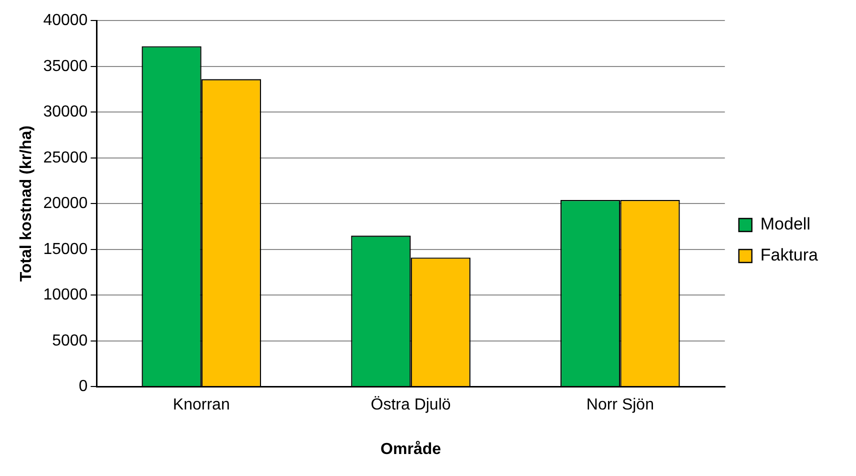  I want to click on y-tick-label: 15000, so click(65, 249).